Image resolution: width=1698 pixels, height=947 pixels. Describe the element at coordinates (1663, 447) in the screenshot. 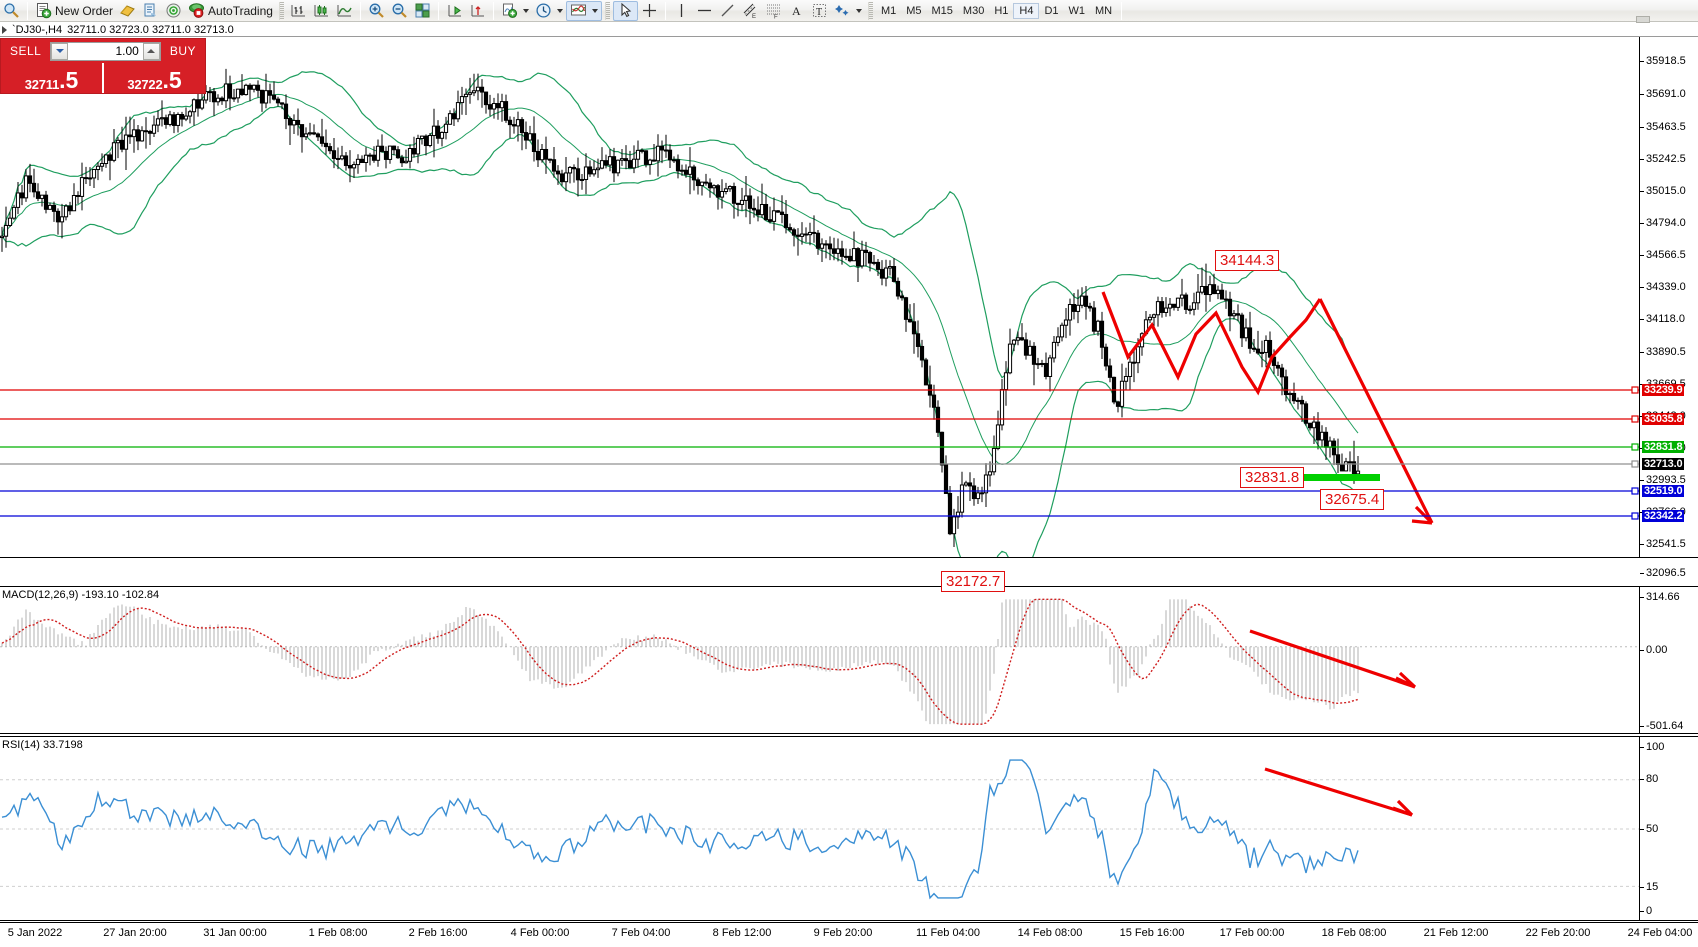

I see `price-level-tag-support-green: 32831.8` at that location.